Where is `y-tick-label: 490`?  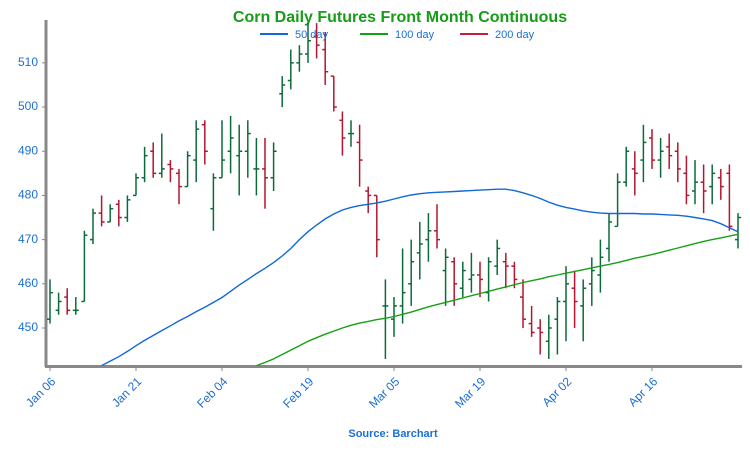 y-tick-label: 490 is located at coordinates (28, 150).